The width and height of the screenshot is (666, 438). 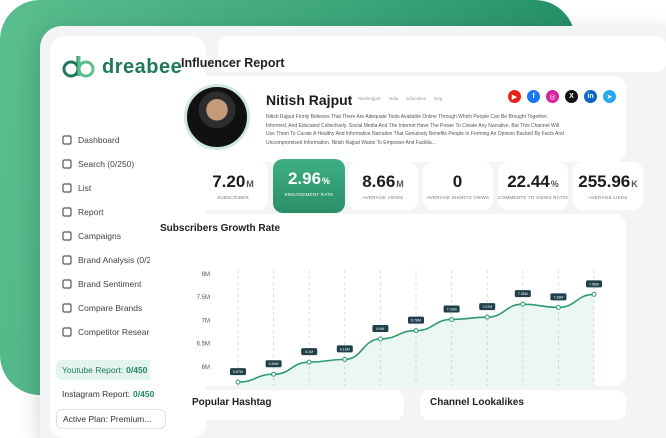 What do you see at coordinates (528, 181) in the screenshot?
I see `stat-number: 22.44` at bounding box center [528, 181].